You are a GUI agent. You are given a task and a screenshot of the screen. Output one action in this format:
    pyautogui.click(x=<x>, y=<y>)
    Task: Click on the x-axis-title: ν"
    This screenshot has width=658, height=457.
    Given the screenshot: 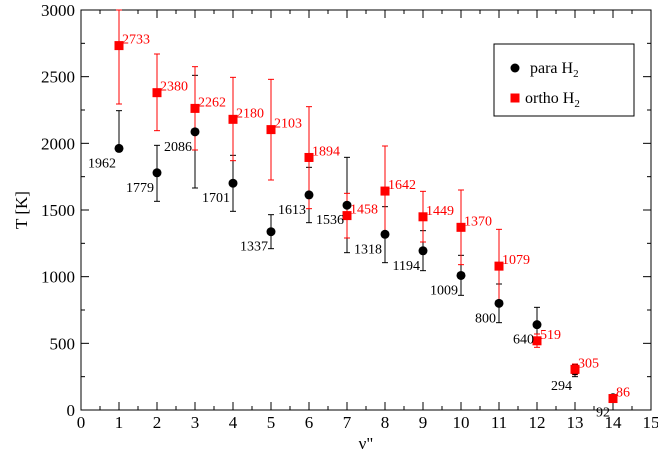 What is the action you would take?
    pyautogui.click(x=366, y=443)
    